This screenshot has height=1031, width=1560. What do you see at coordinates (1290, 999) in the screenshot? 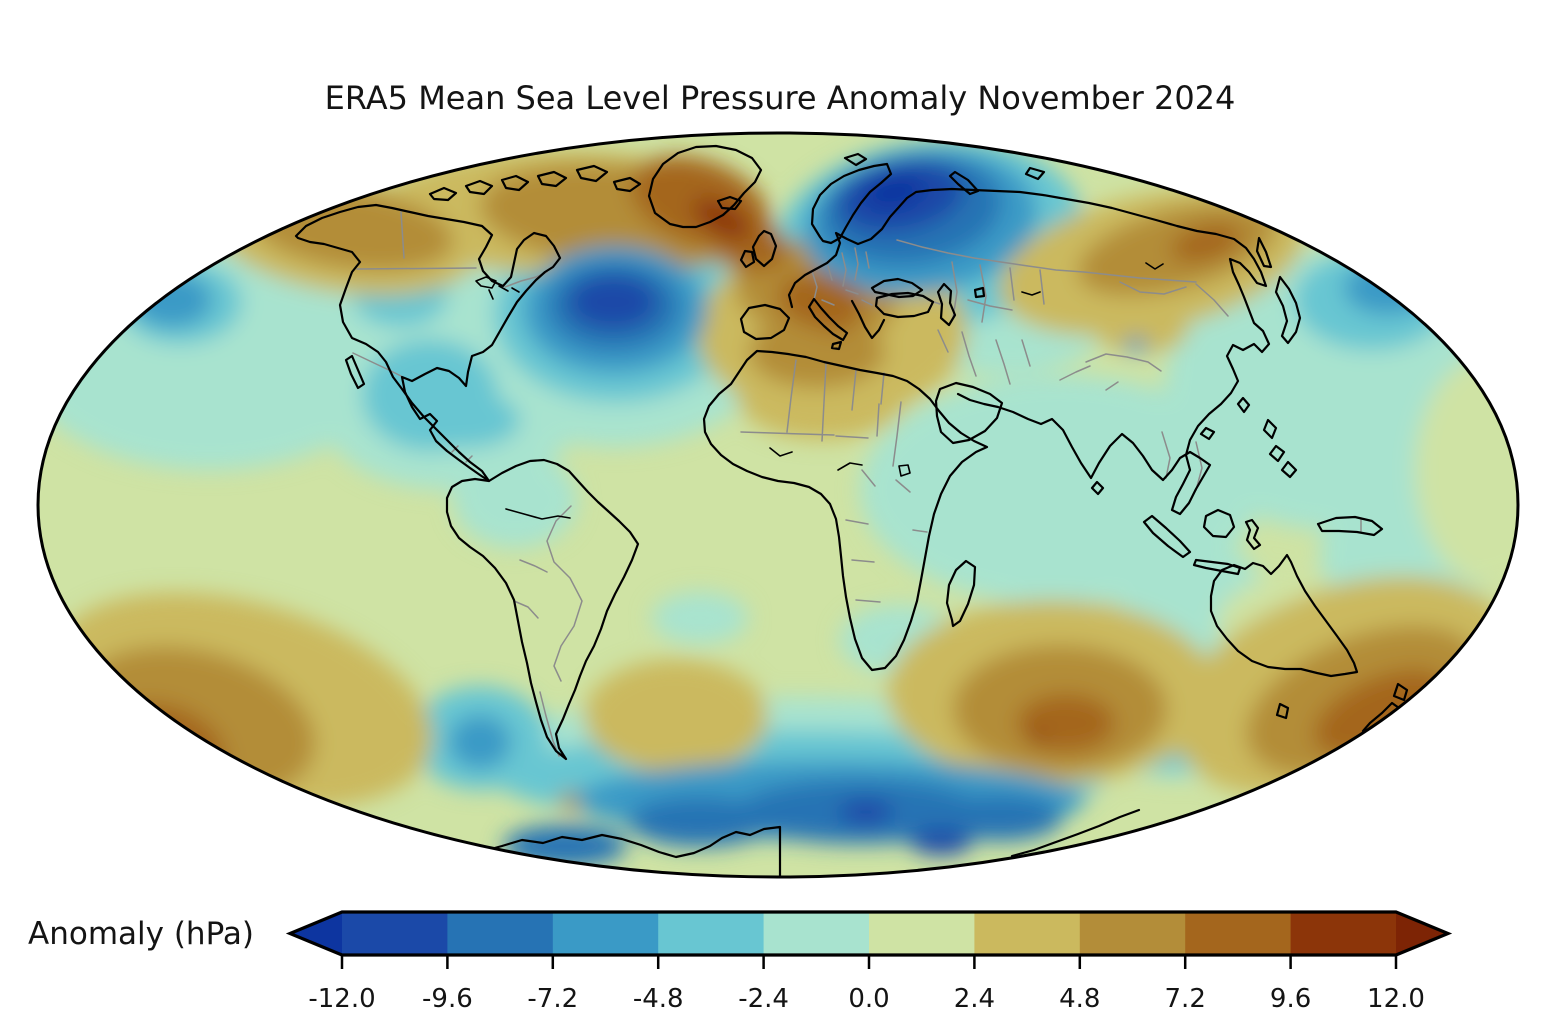
I see `colorbar-tick-label: 9.6` at bounding box center [1290, 999].